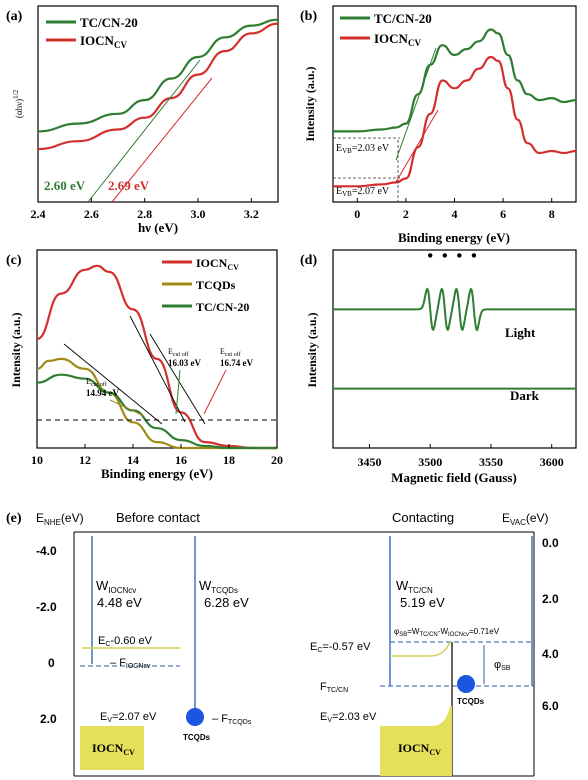  Describe the element at coordinates (550, 599) in the screenshot. I see `e-right-tick-2: 2.0` at that location.